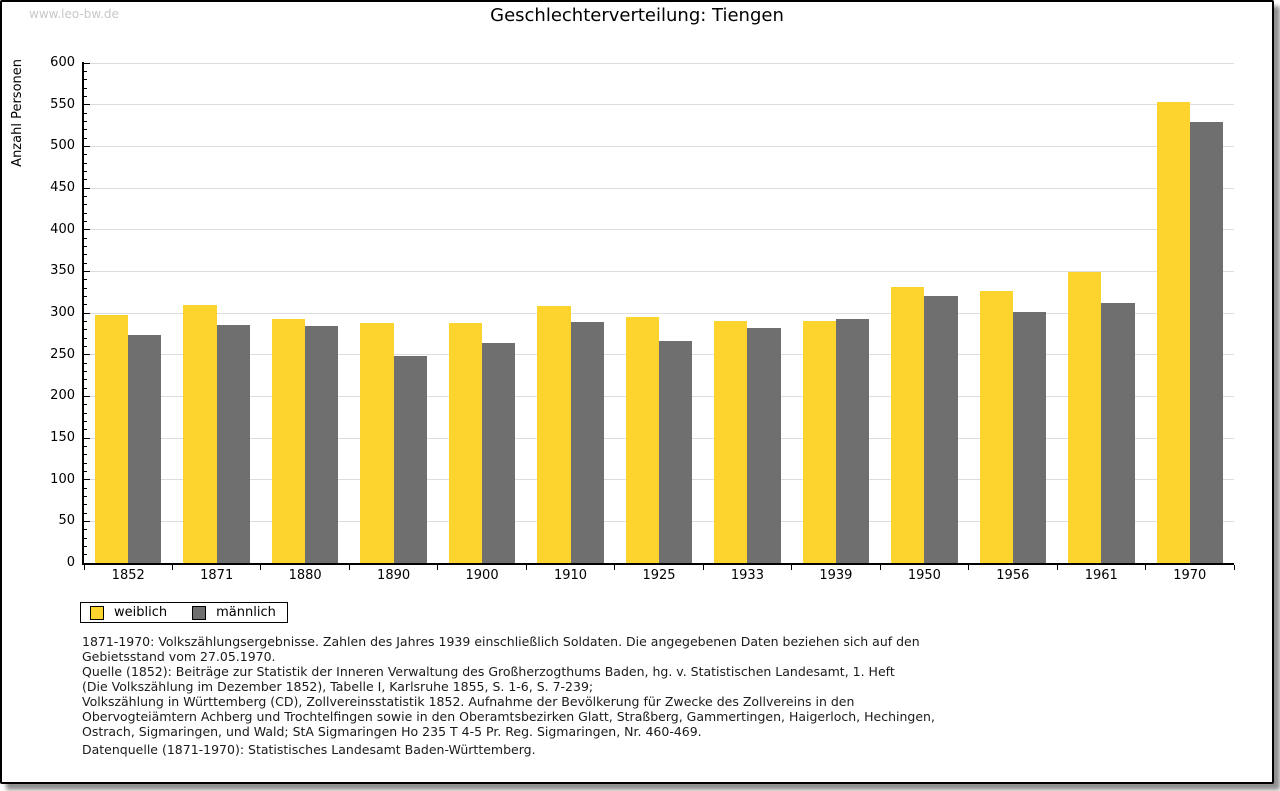 The height and width of the screenshot is (791, 1280). I want to click on bar-weiblich-1950, so click(908, 425).